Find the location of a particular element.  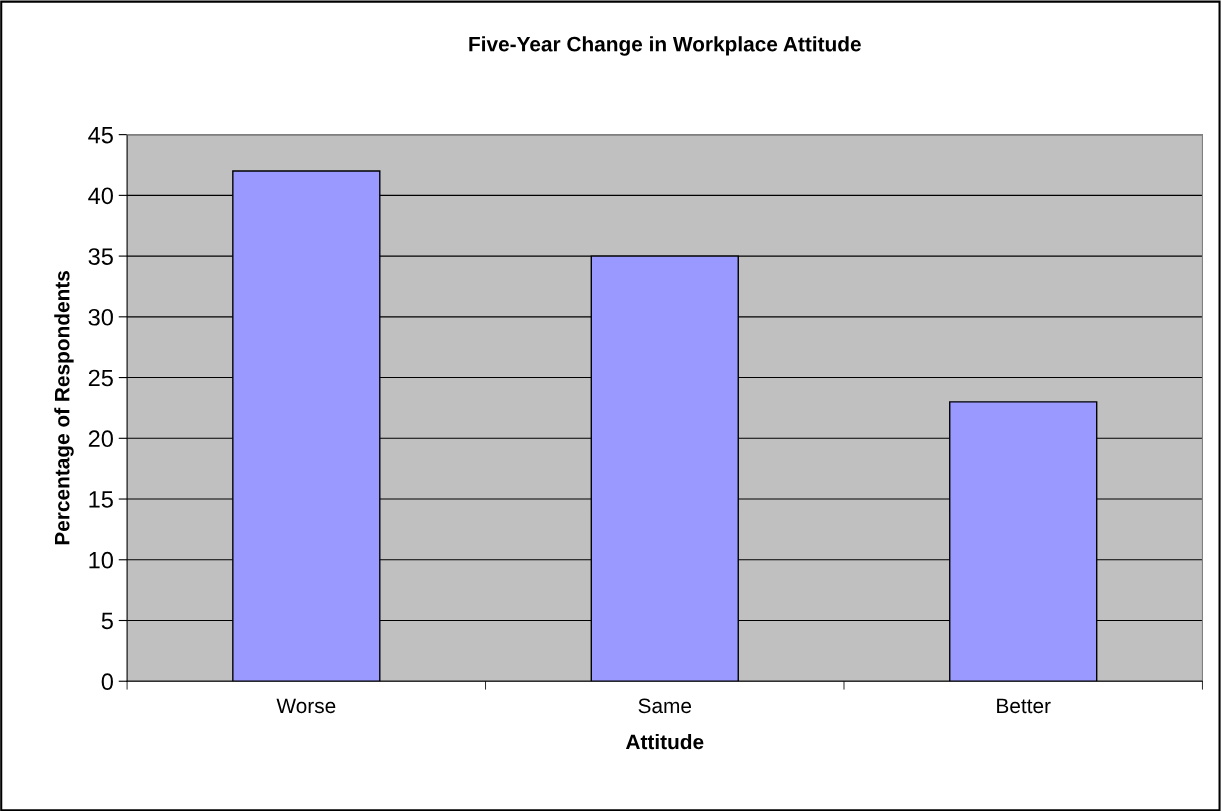

y-tick-label: 25 is located at coordinates (100, 378).